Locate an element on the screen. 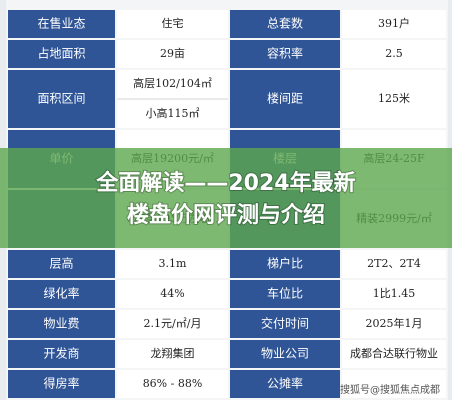 The width and height of the screenshot is (452, 400). label-text: 梯户比 is located at coordinates (285, 263).